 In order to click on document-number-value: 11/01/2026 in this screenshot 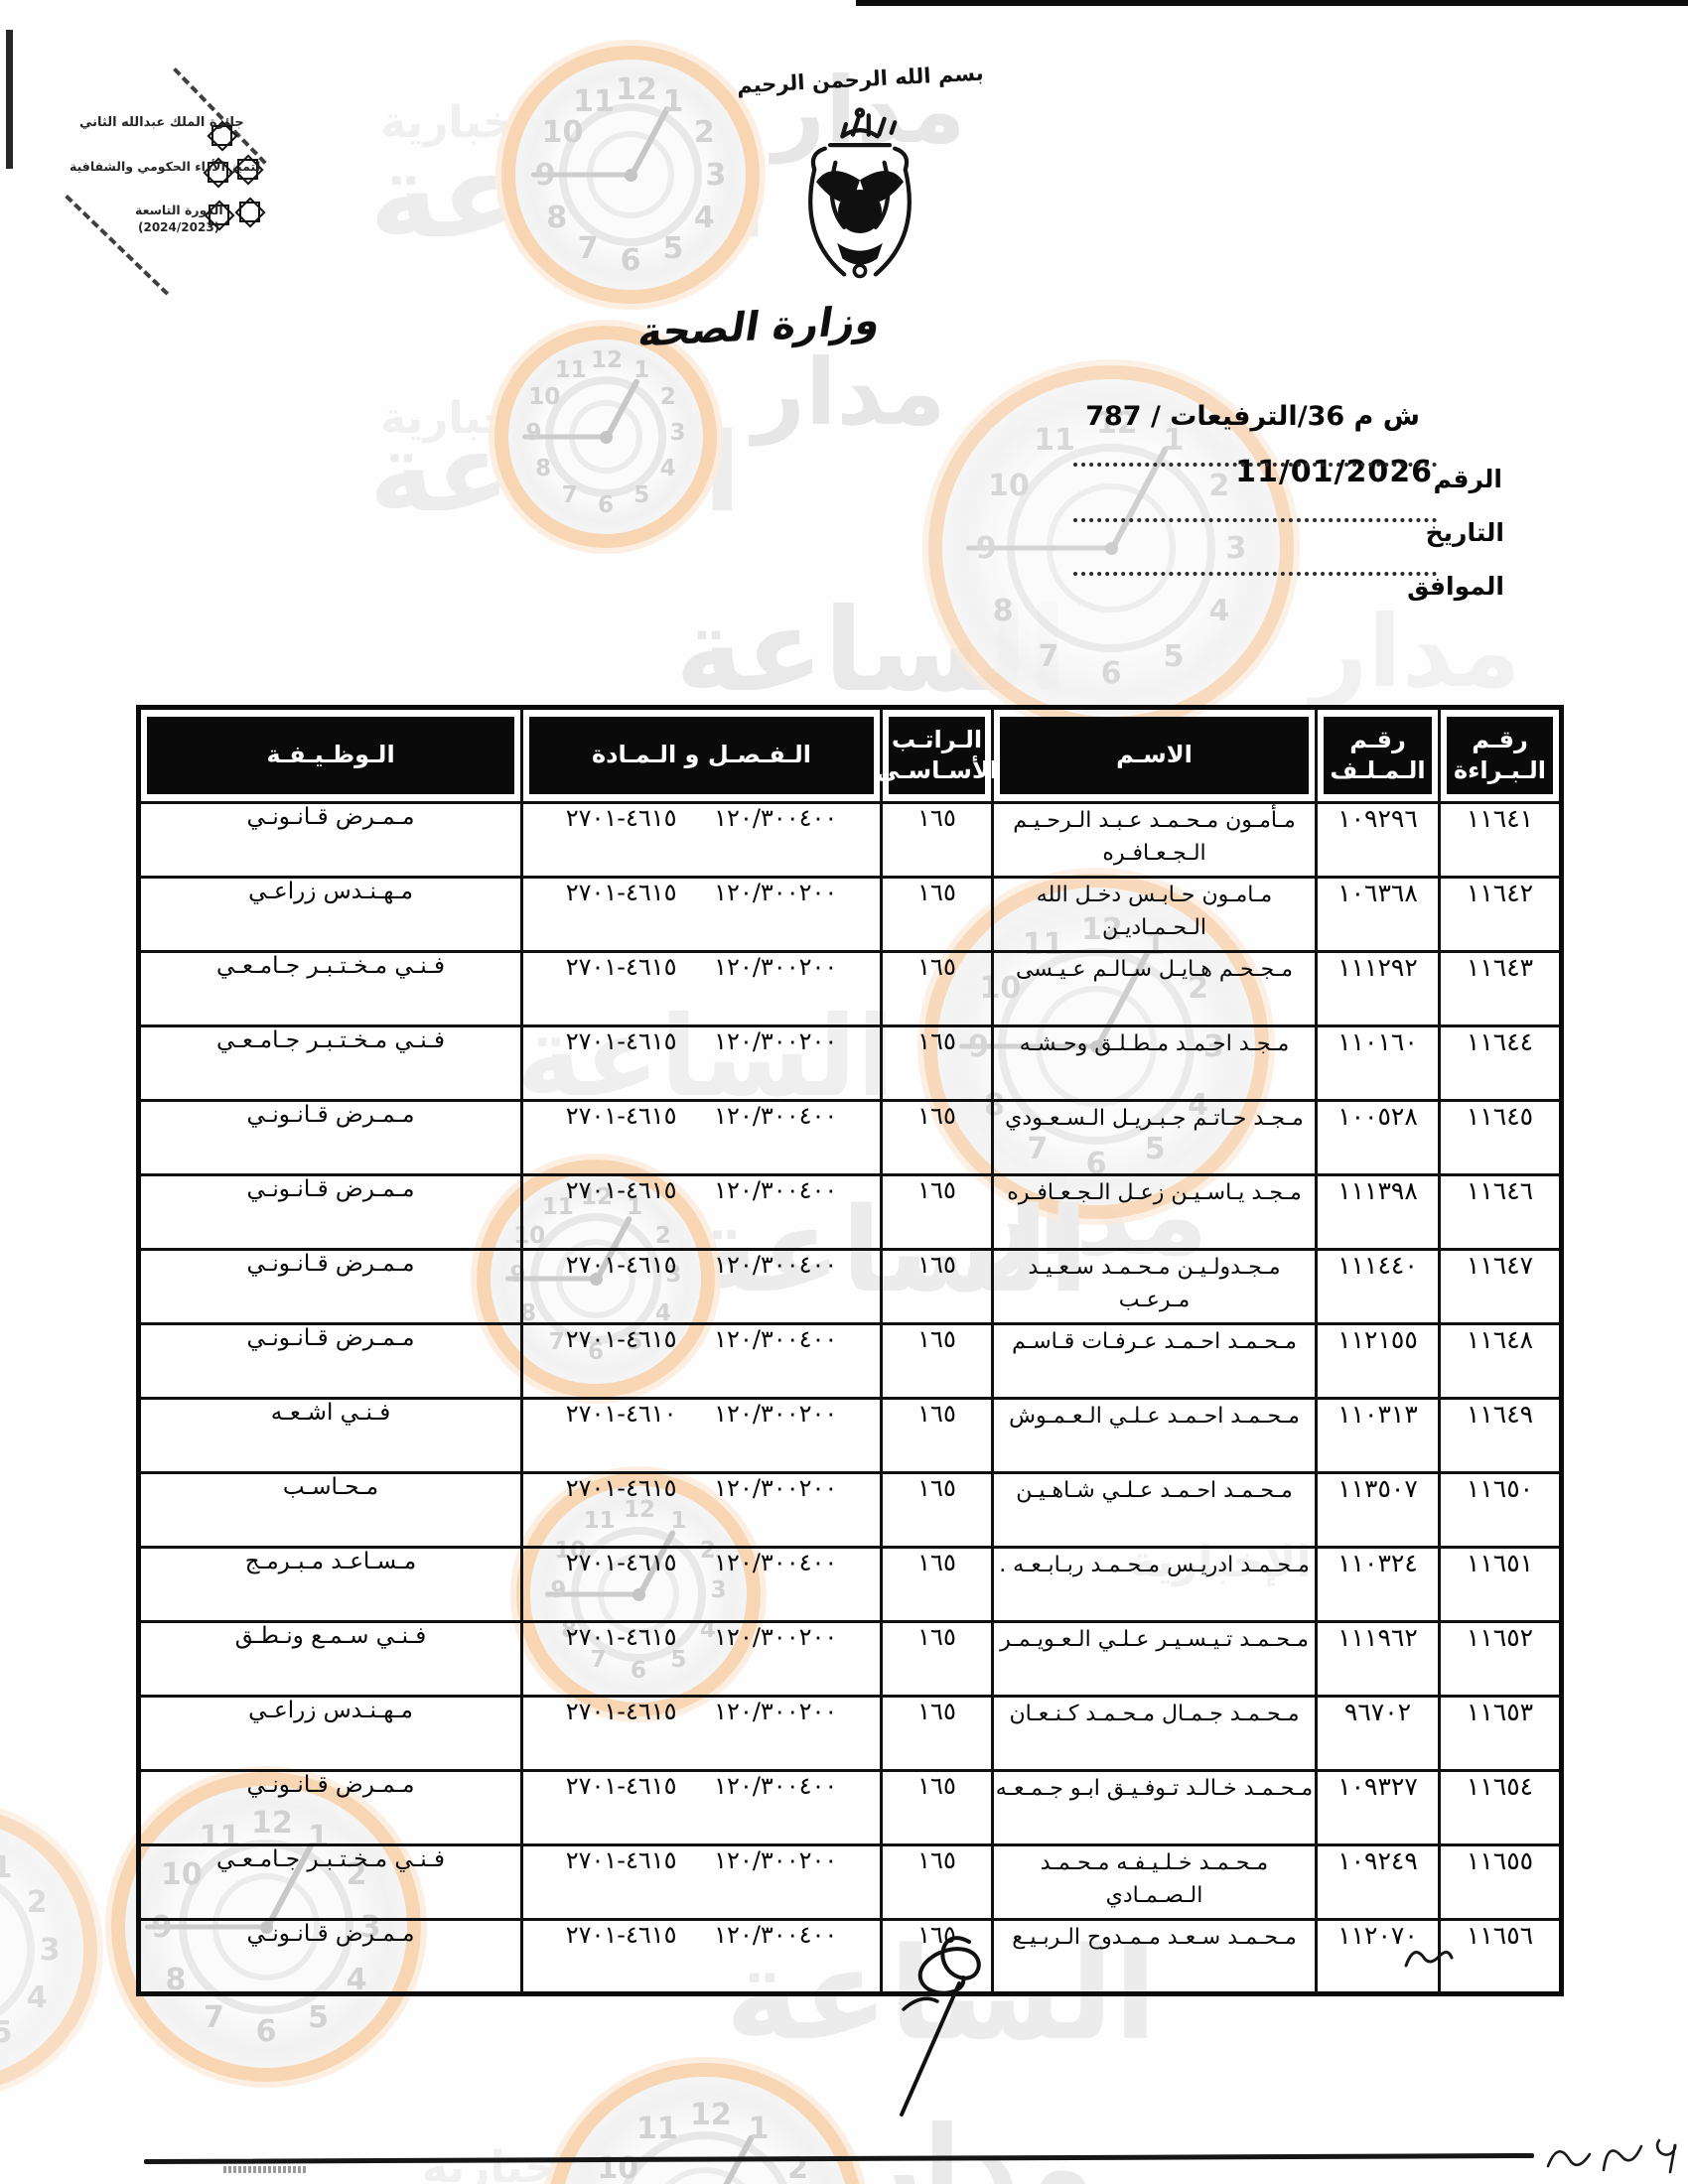, I will do `click(1334, 472)`.